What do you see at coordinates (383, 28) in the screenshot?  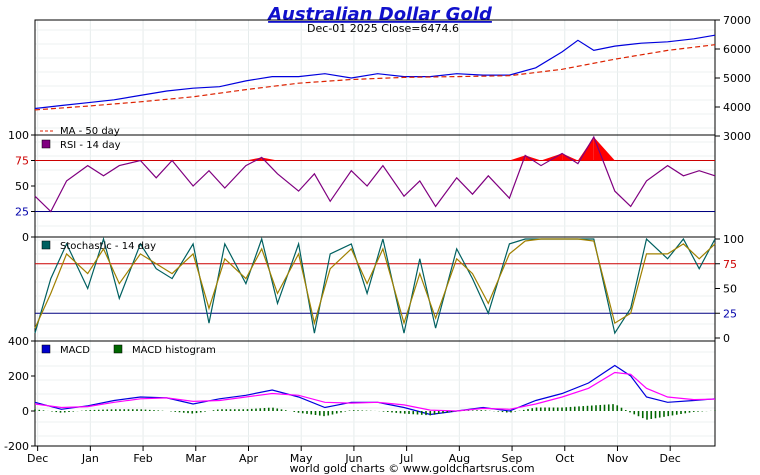 I see `chart-subtitle: Dec-01 2025 Close=6474.6` at bounding box center [383, 28].